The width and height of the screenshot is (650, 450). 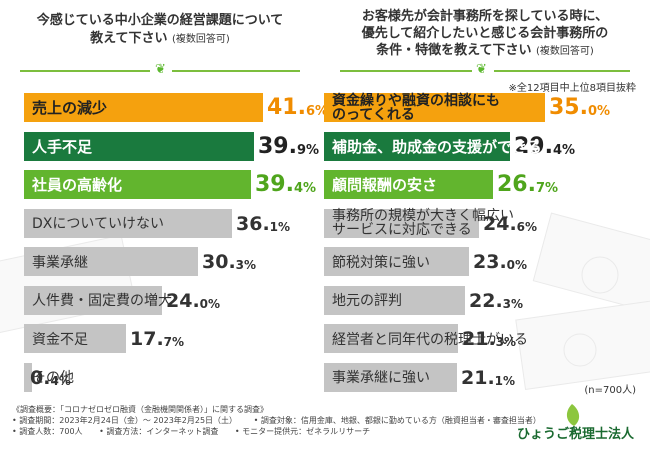 I want to click on bar-label: 事務所の規模が大きく幅広い サービスに対応できる, so click(x=423, y=223).